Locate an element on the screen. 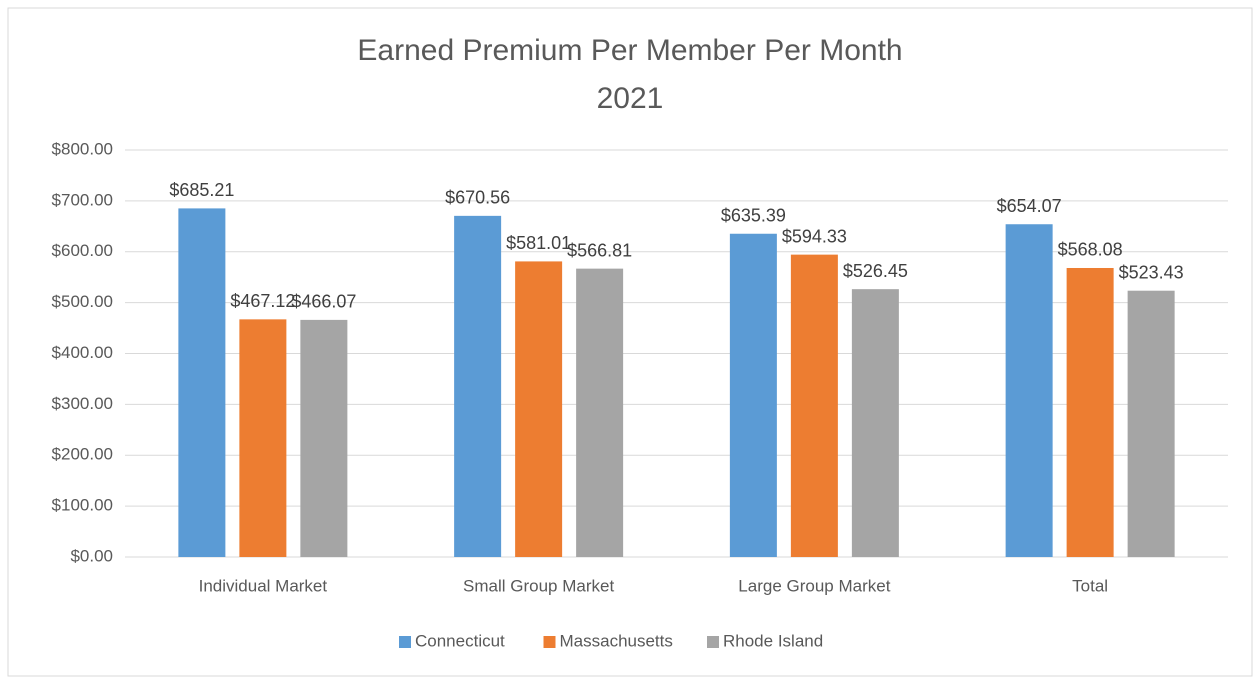  legend-label: Massachusetts is located at coordinates (616, 640).